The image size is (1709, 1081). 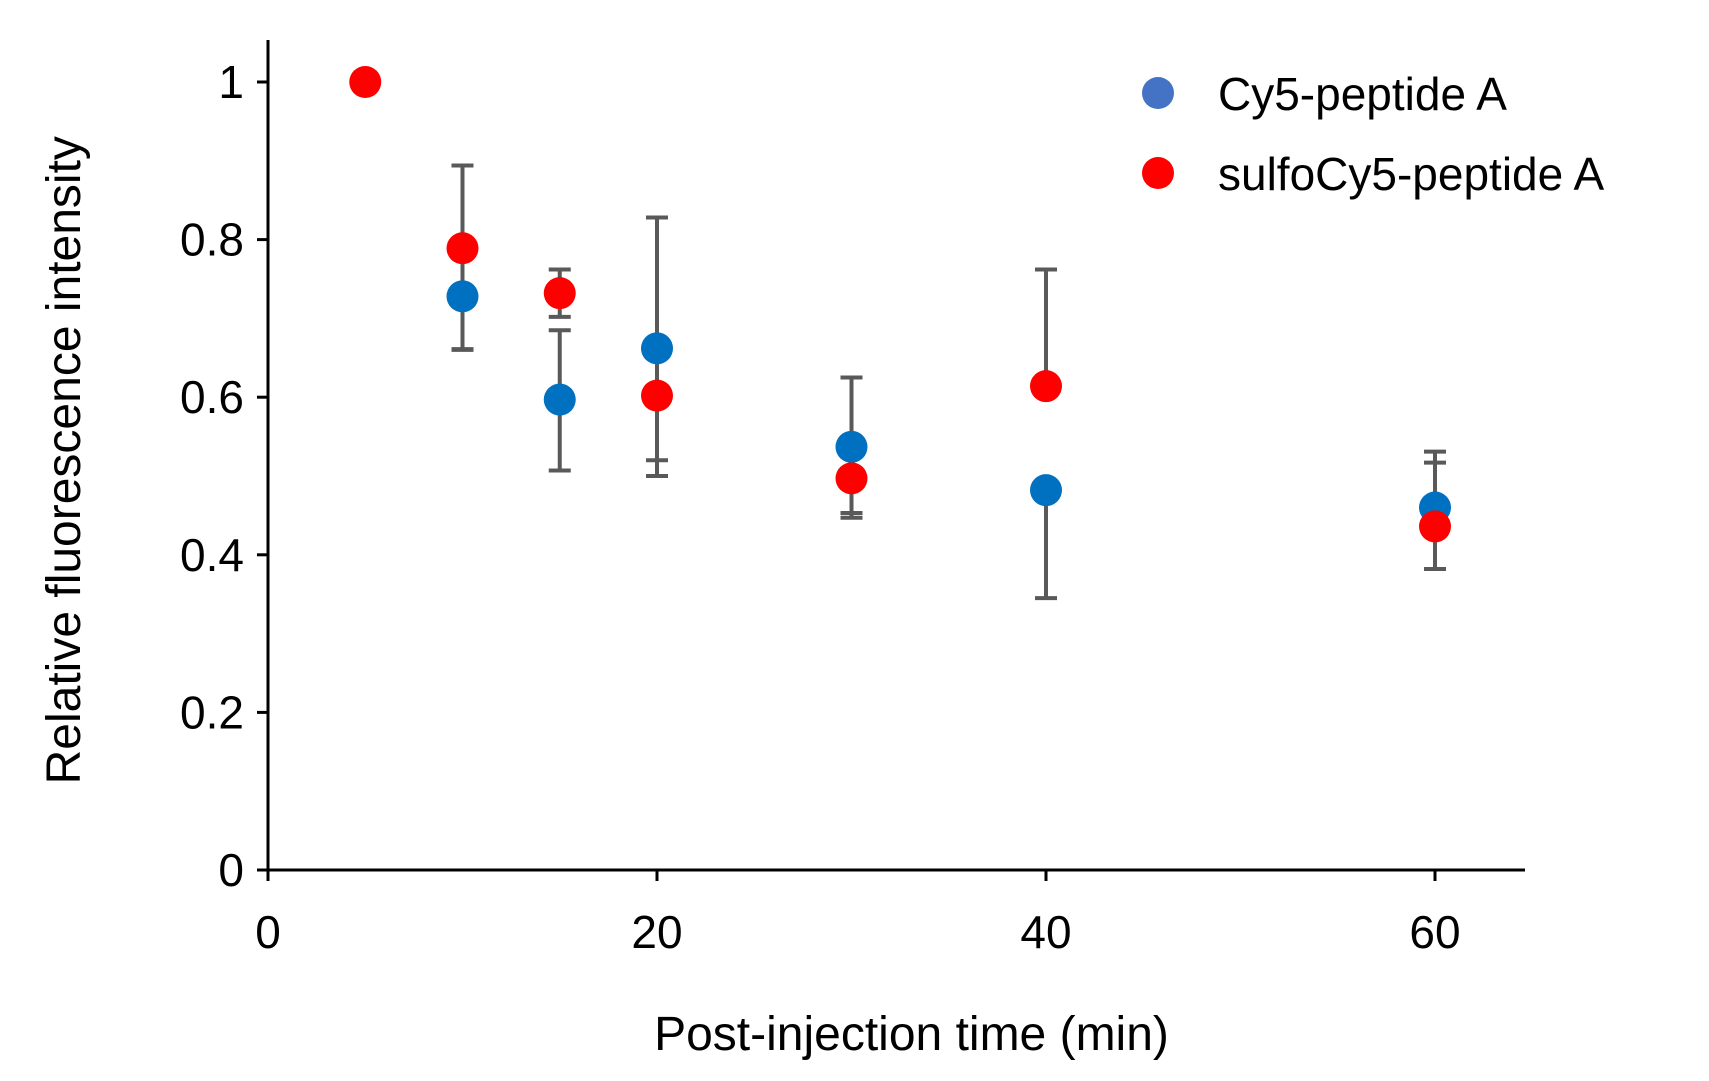 I want to click on x-tick-label: 0, so click(x=268, y=932).